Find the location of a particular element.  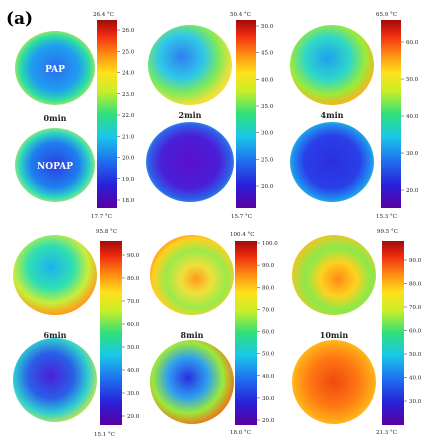

scale-min: 15.1 °C is located at coordinates (104, 435).